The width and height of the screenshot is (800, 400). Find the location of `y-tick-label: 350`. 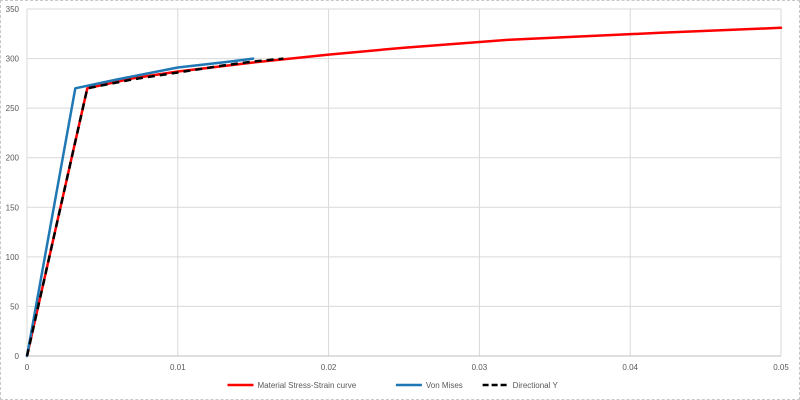

y-tick-label: 350 is located at coordinates (13, 9).